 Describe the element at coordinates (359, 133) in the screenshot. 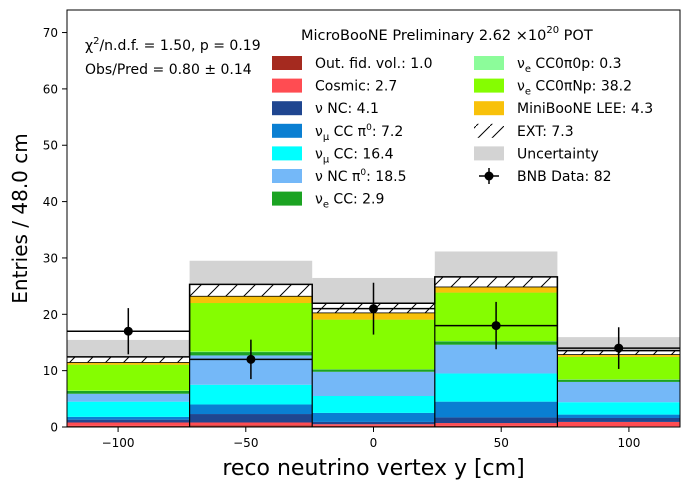

I see `legend-col1-label-3: νμ​ CC π0​: 7.2` at that location.